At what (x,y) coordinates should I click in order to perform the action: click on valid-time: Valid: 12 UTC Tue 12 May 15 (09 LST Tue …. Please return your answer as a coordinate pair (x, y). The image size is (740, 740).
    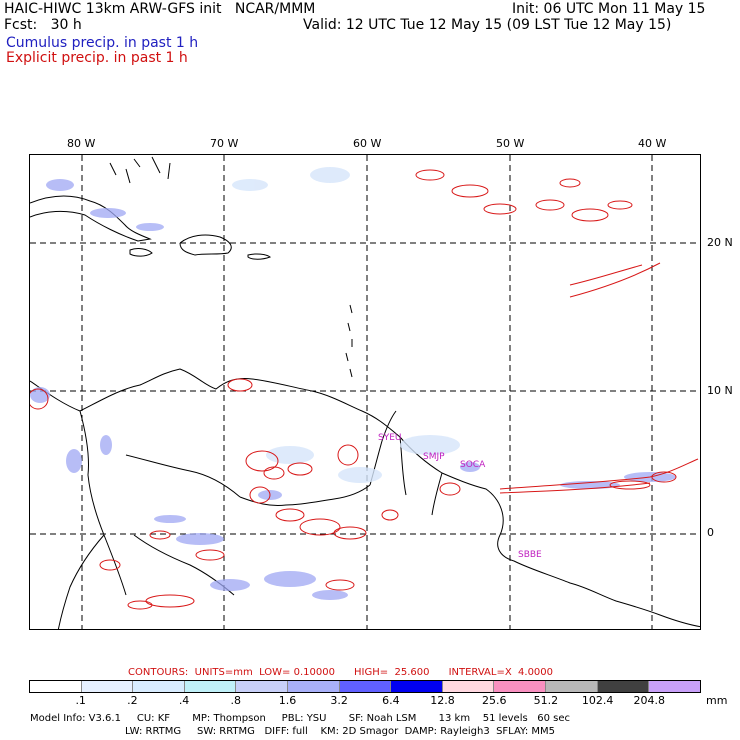
    Looking at the image, I should click on (487, 25).